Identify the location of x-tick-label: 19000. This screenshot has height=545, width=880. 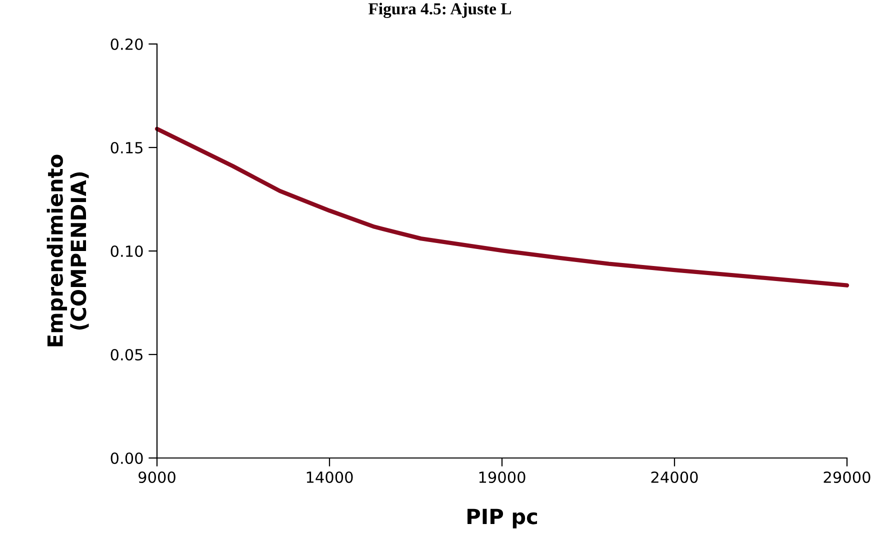
(502, 477).